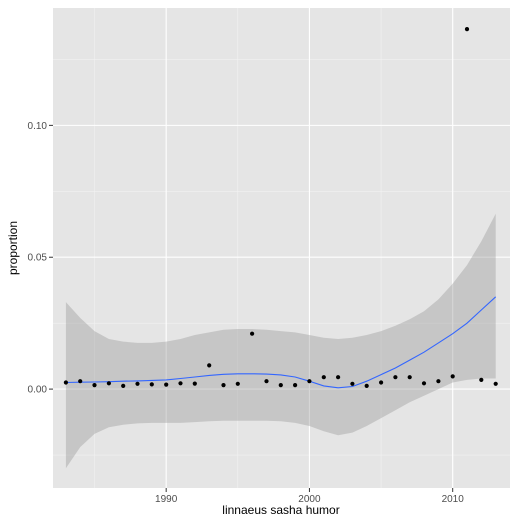 The width and height of the screenshot is (525, 525). What do you see at coordinates (453, 499) in the screenshot?
I see `x-tick-label: 2010` at bounding box center [453, 499].